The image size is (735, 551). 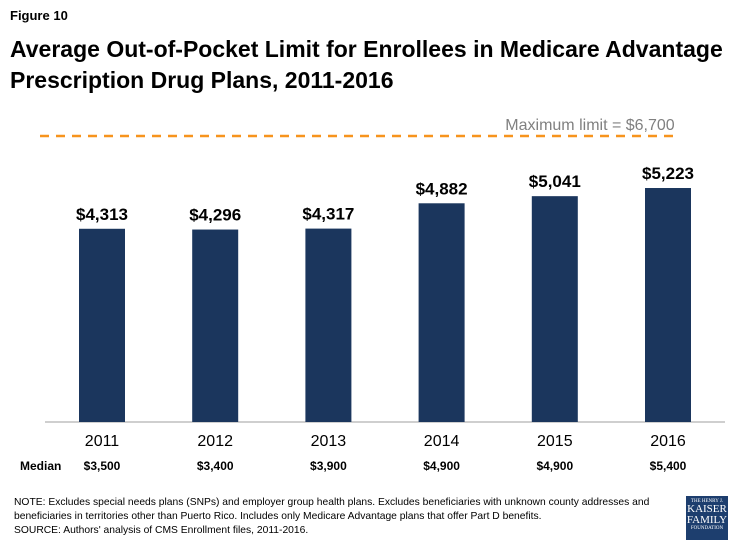 I want to click on median-value: $3,500, so click(x=102, y=466).